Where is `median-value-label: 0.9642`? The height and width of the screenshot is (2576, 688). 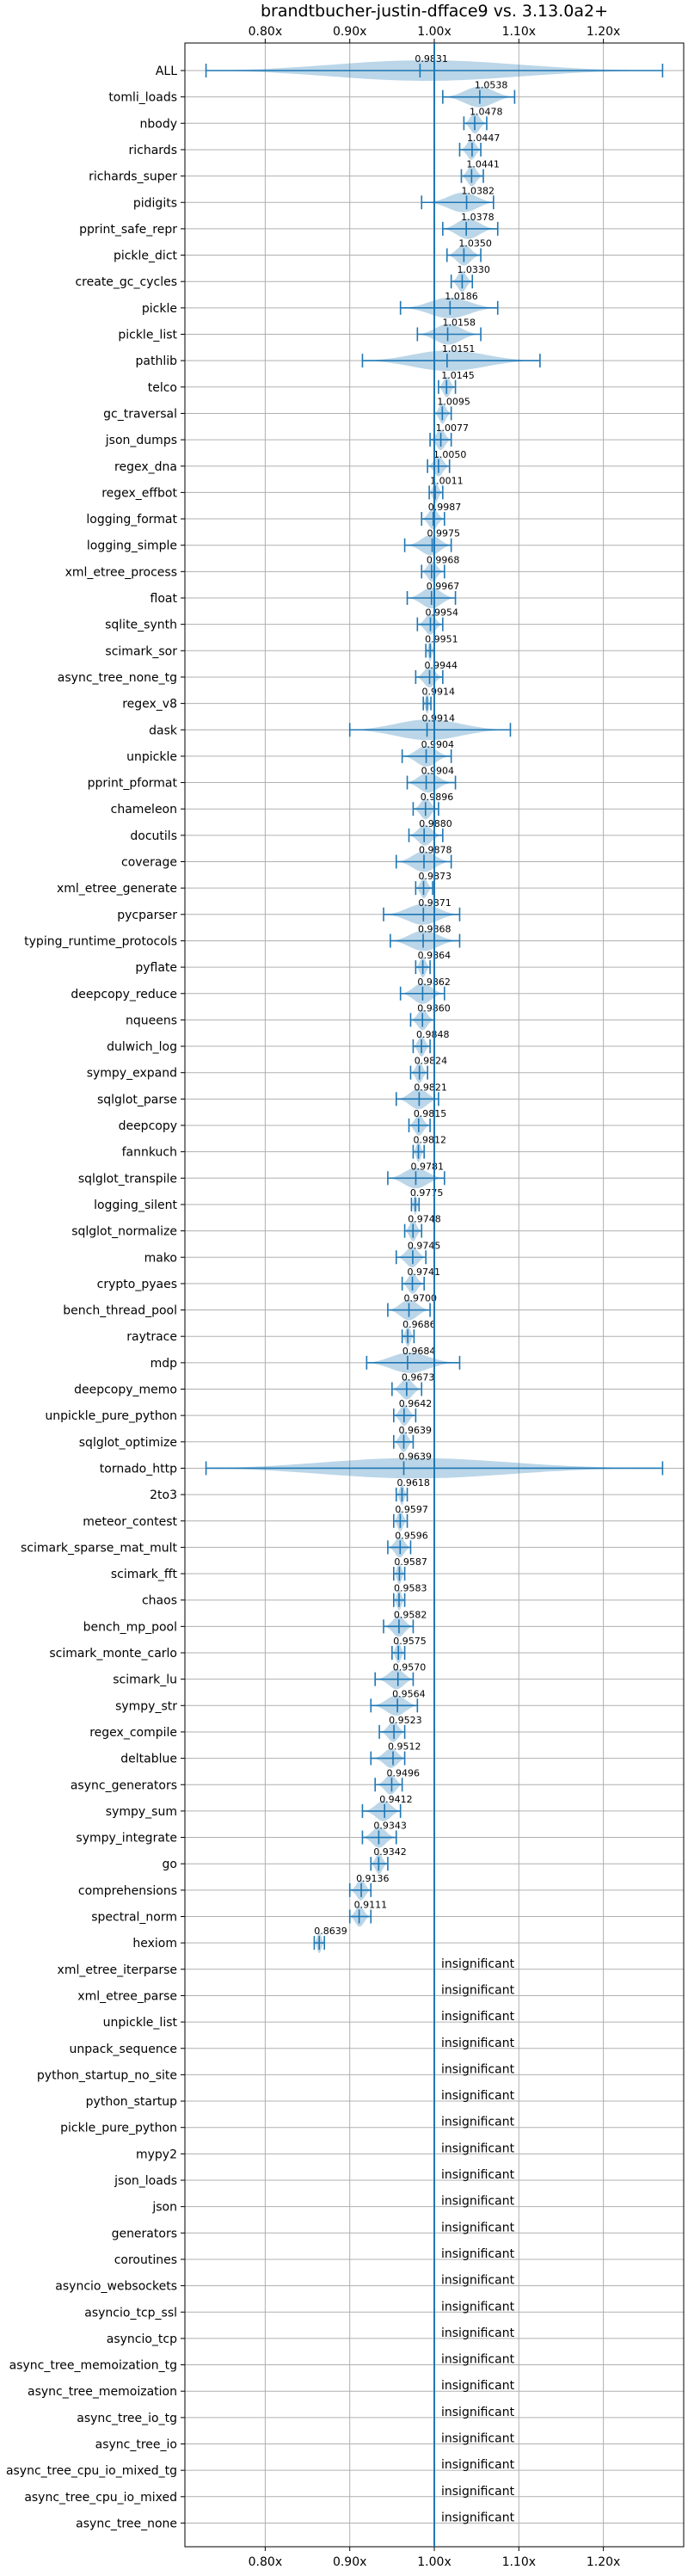
median-value-label: 0.9642 is located at coordinates (416, 1403).